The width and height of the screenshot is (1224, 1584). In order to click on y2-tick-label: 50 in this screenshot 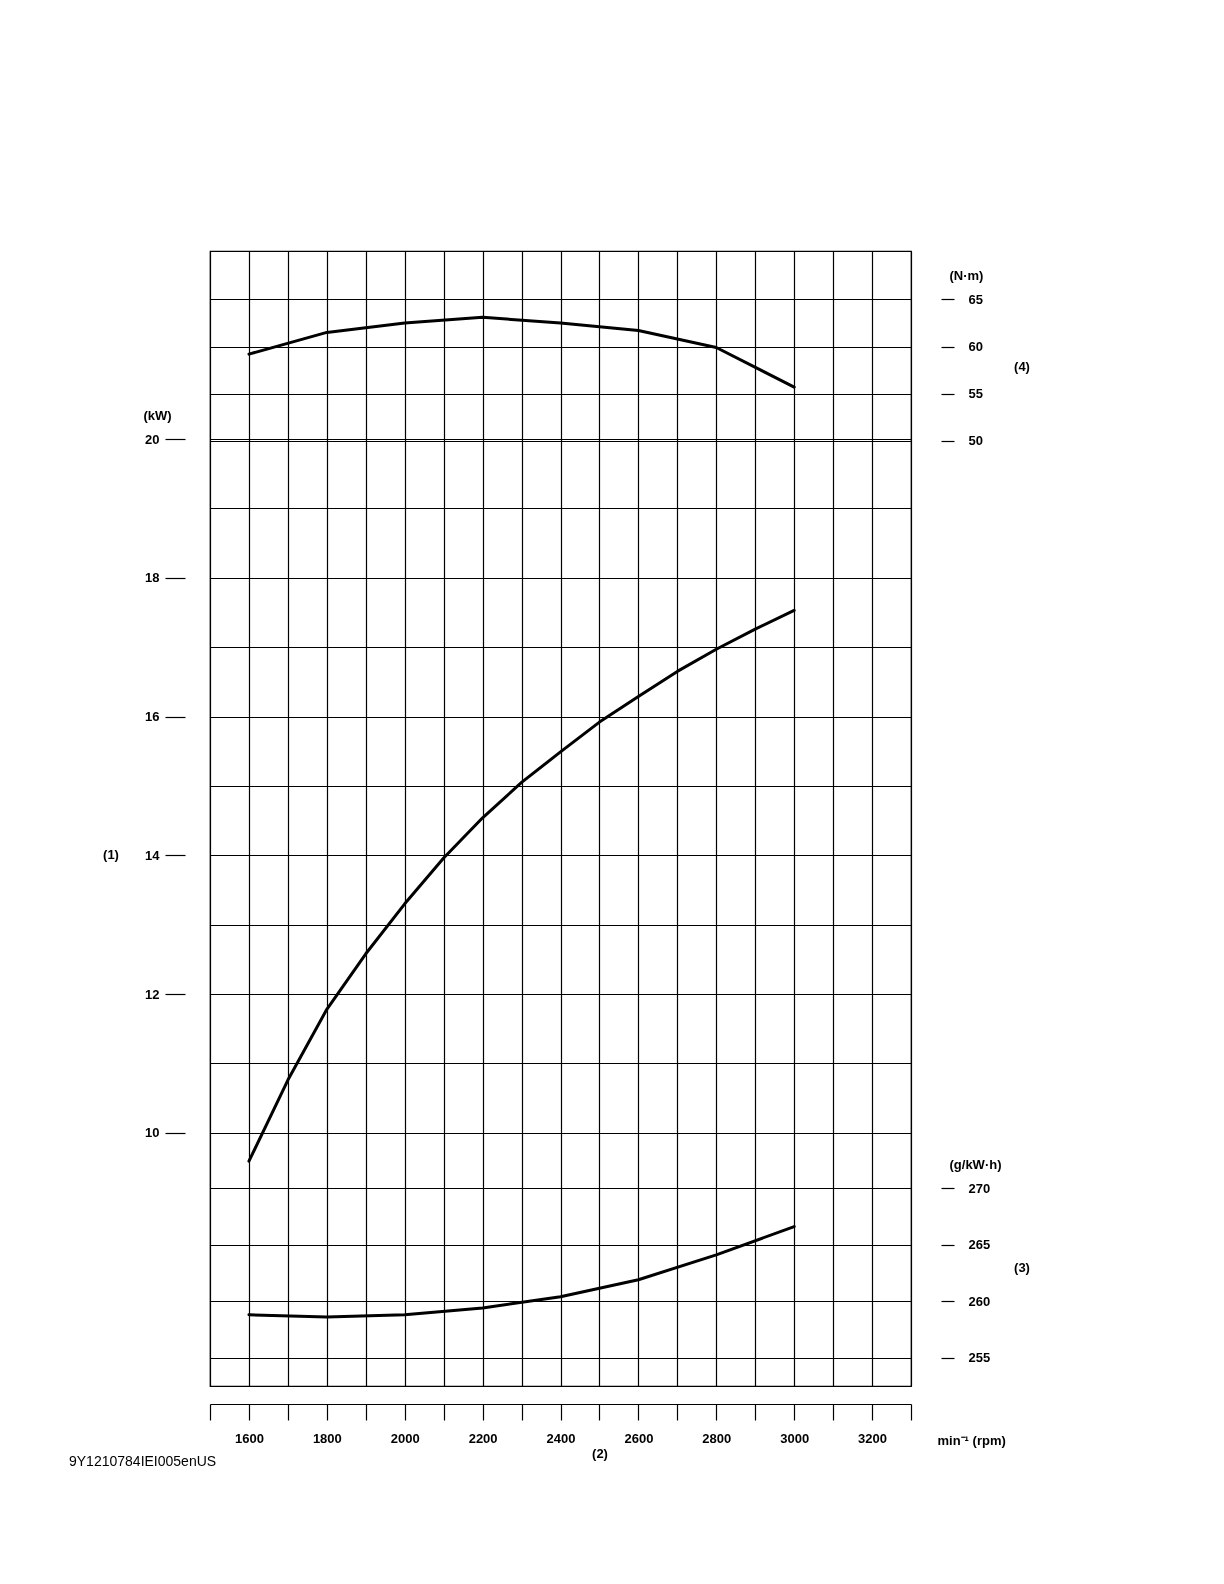, I will do `click(975, 441)`.